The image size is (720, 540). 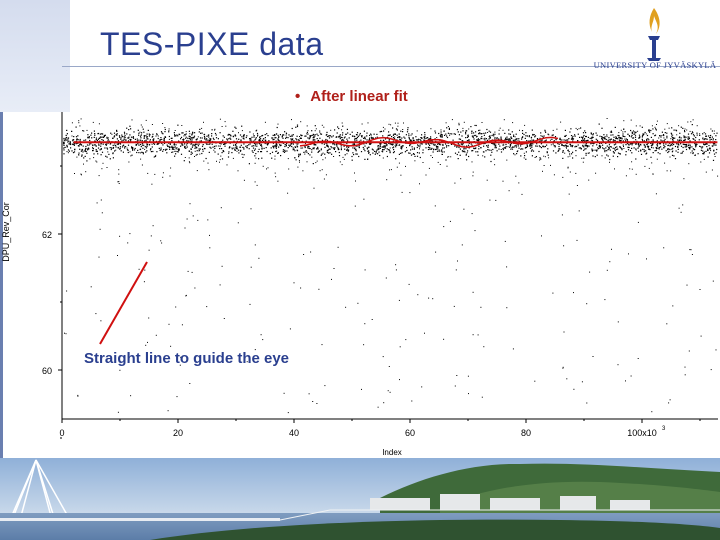 What do you see at coordinates (392, 452) in the screenshot?
I see `x-axis-label: Index` at bounding box center [392, 452].